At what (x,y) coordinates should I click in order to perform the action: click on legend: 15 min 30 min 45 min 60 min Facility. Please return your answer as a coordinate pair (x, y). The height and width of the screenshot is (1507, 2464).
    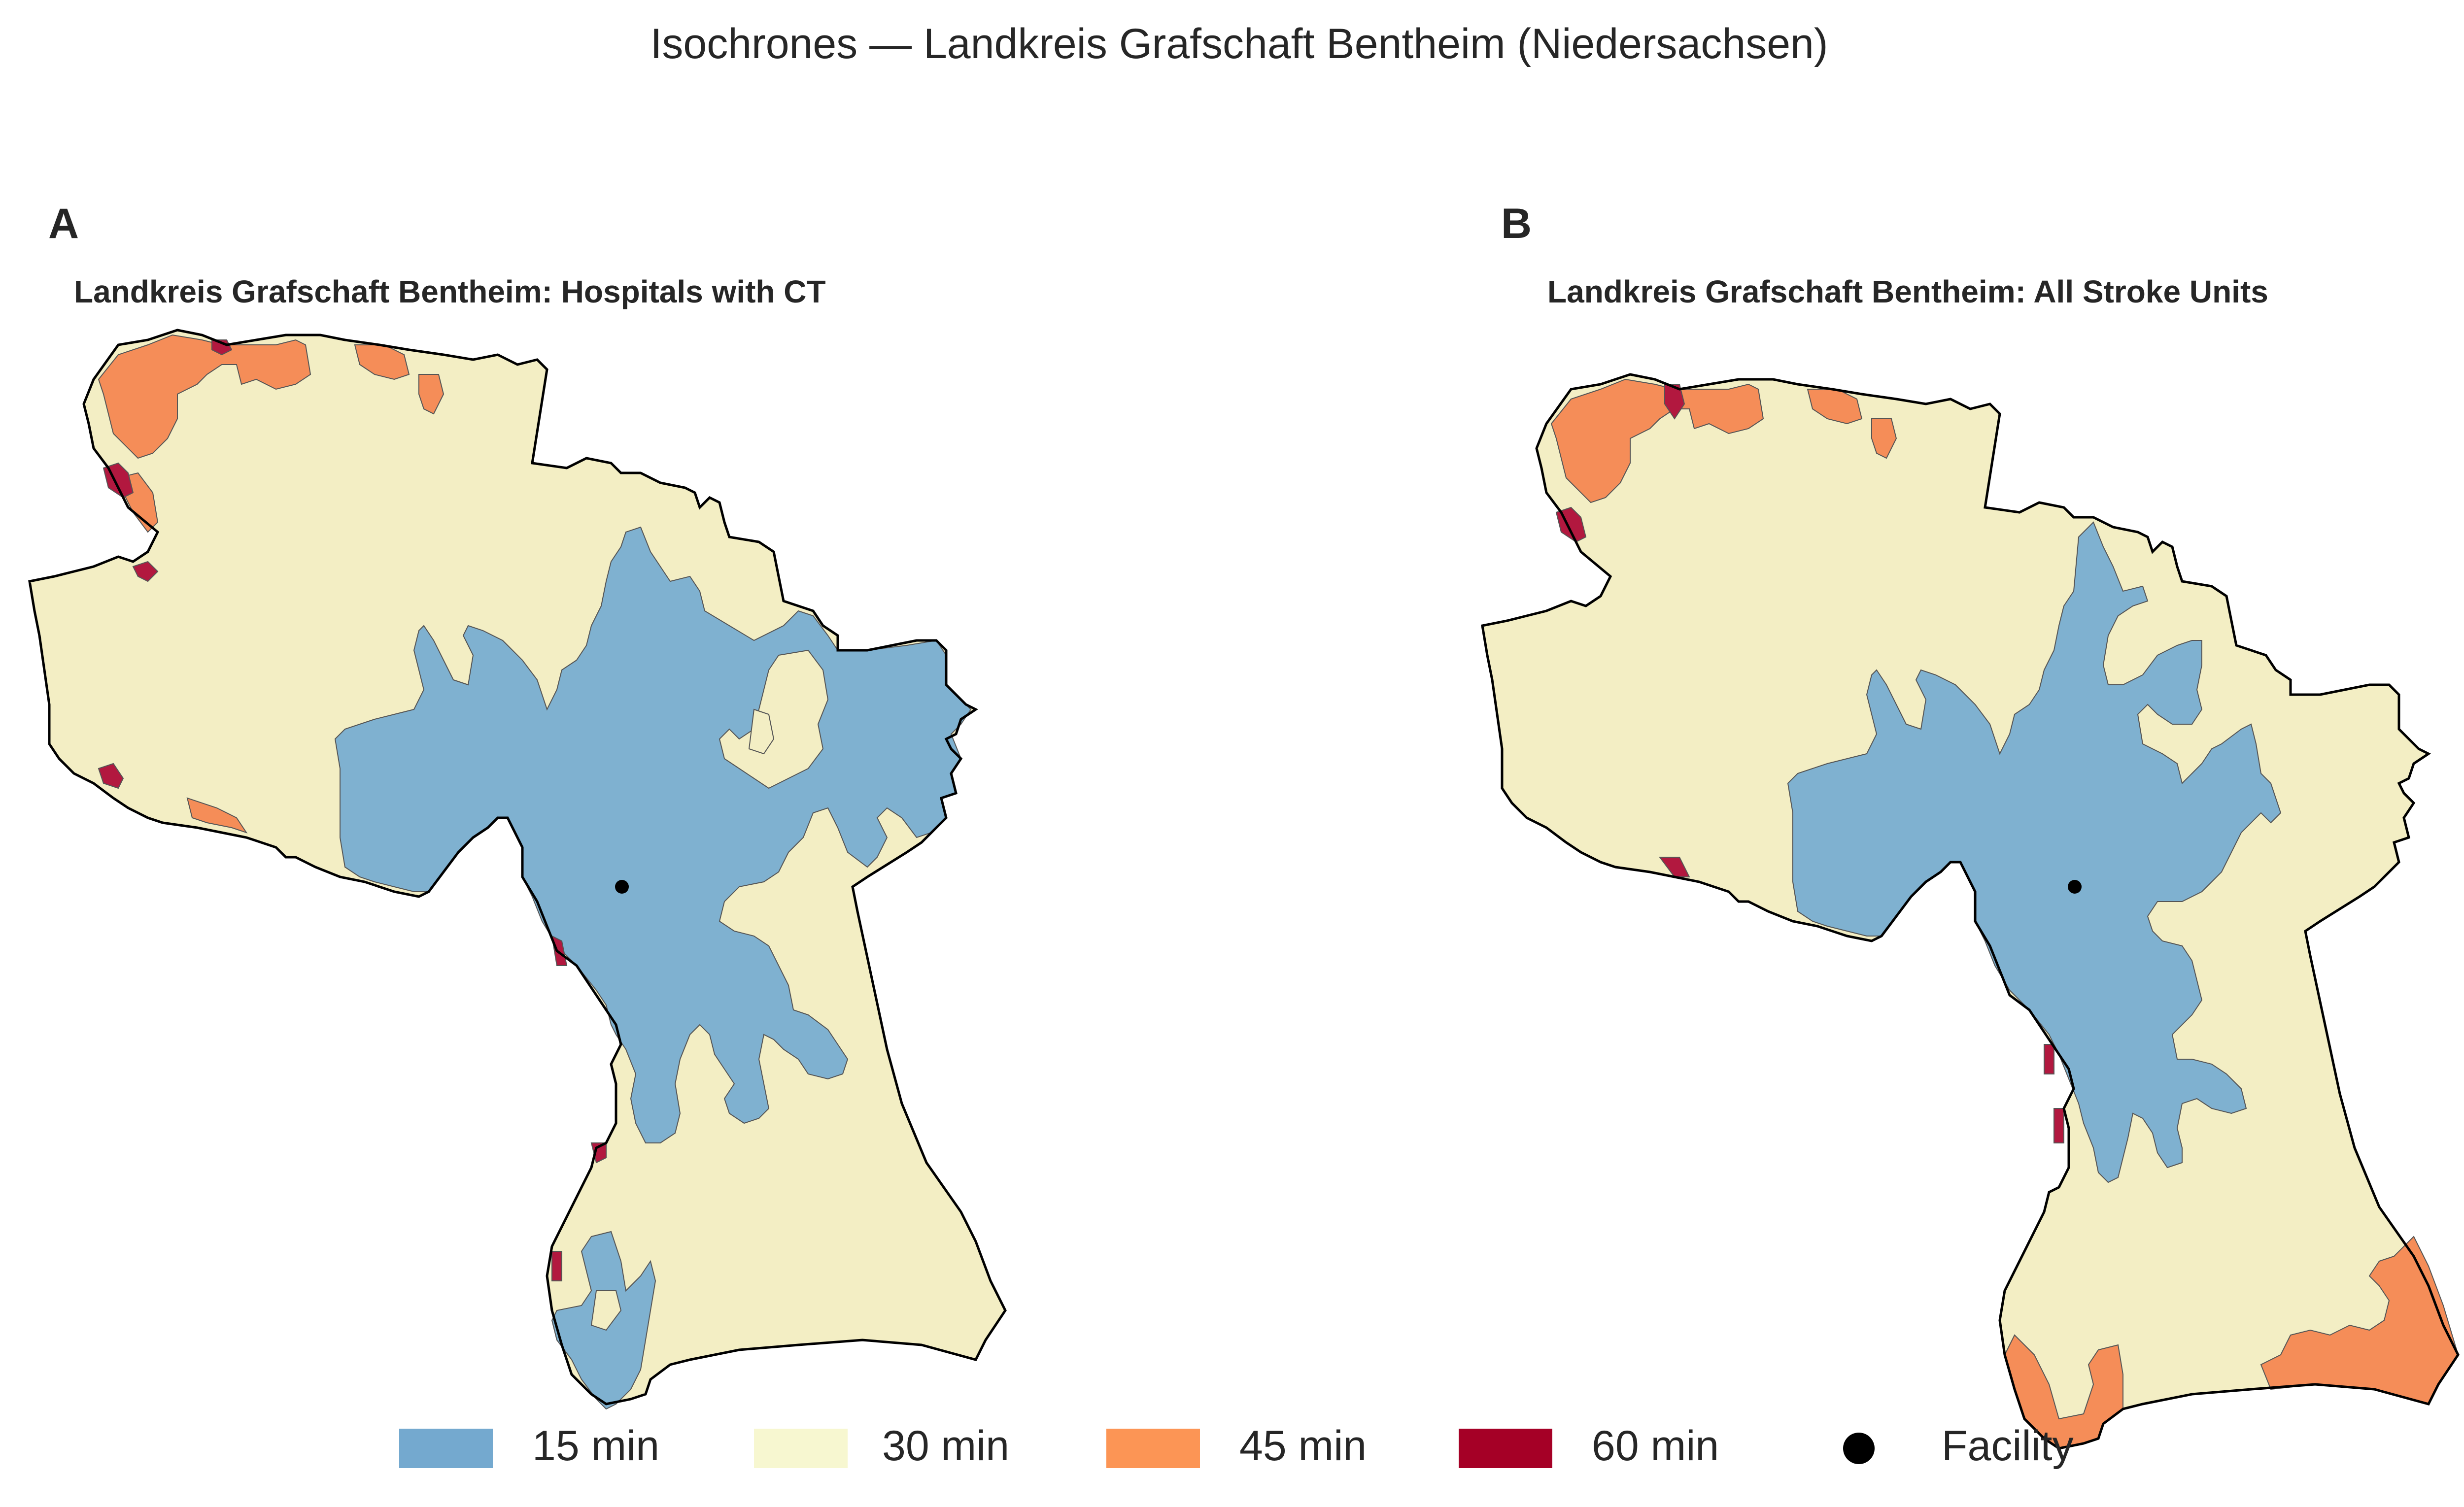
    Looking at the image, I should click on (1232, 1443).